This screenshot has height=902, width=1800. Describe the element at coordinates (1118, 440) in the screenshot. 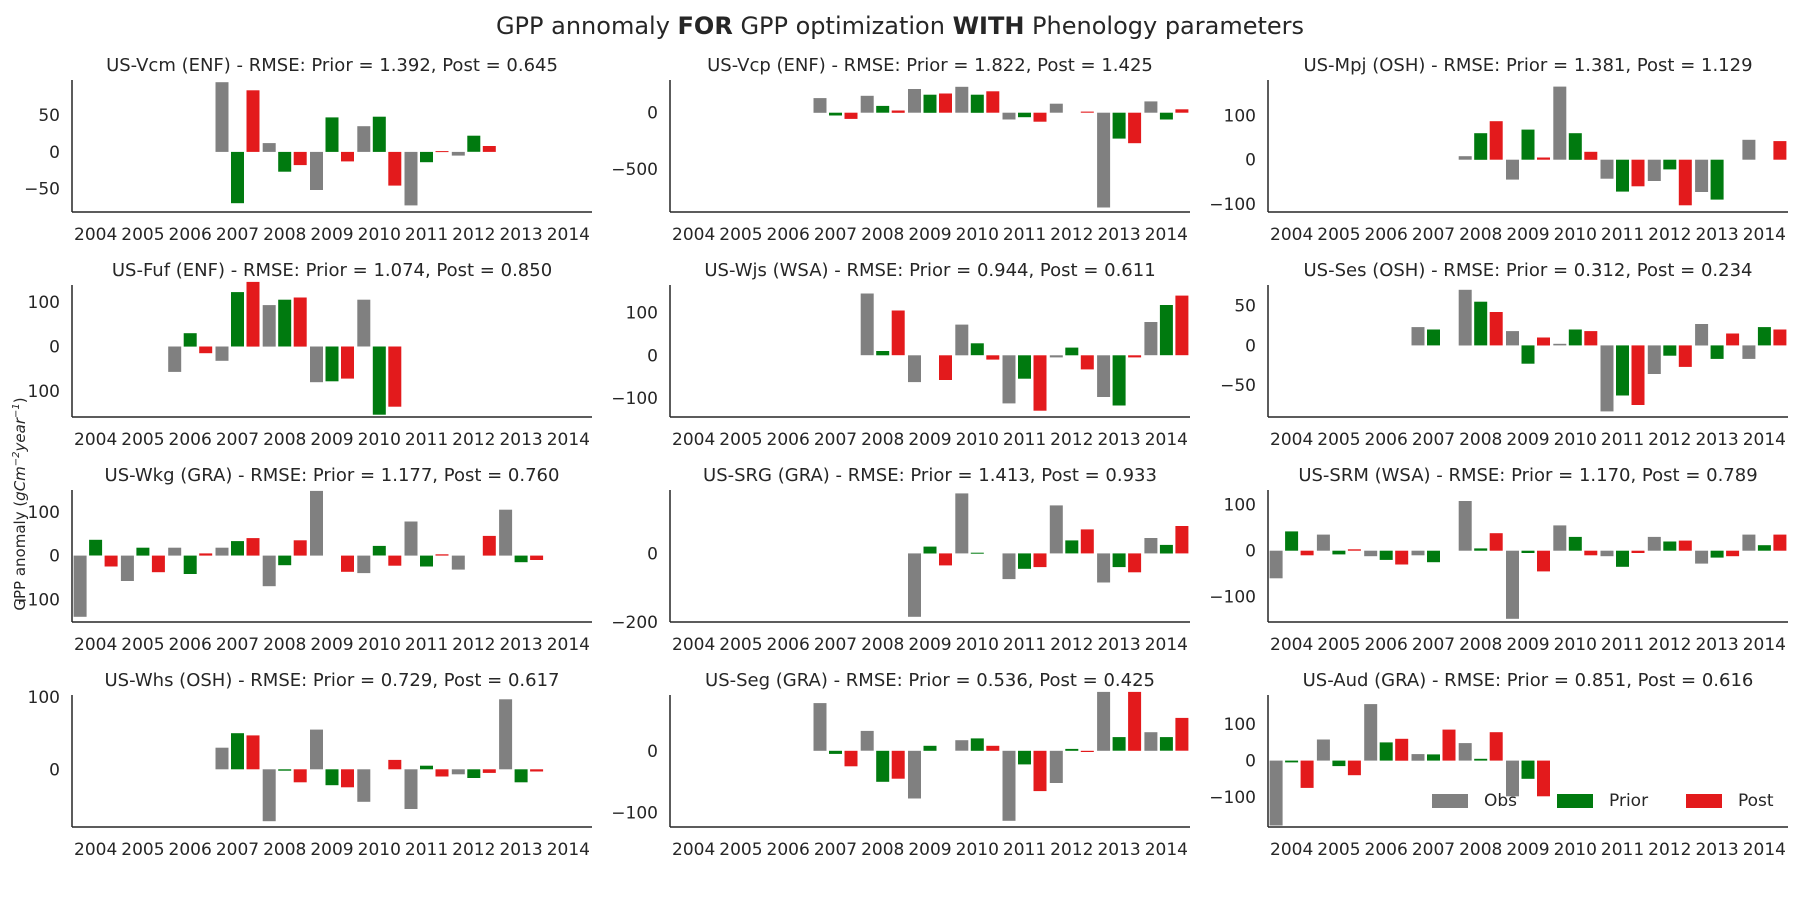

I see `x-tick-label: 2013` at that location.